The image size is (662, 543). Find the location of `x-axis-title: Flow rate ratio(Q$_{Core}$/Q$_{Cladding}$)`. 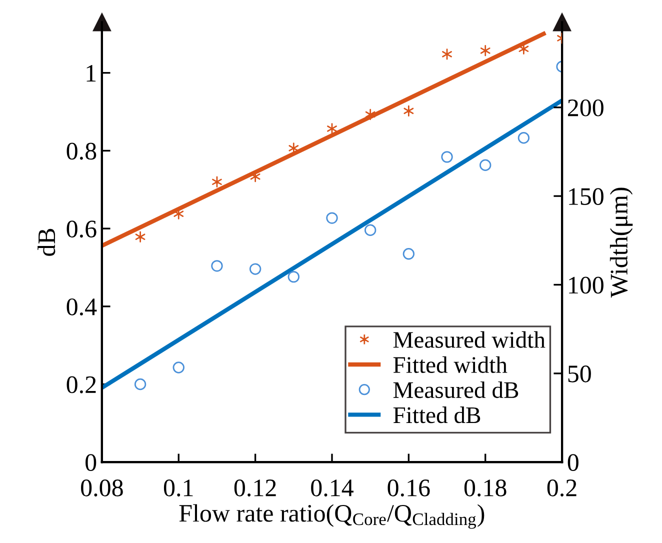

x-axis-title: Flow rate ratio(Q$_{Core}$/Q$_{Cladding}$) is located at coordinates (331, 516).